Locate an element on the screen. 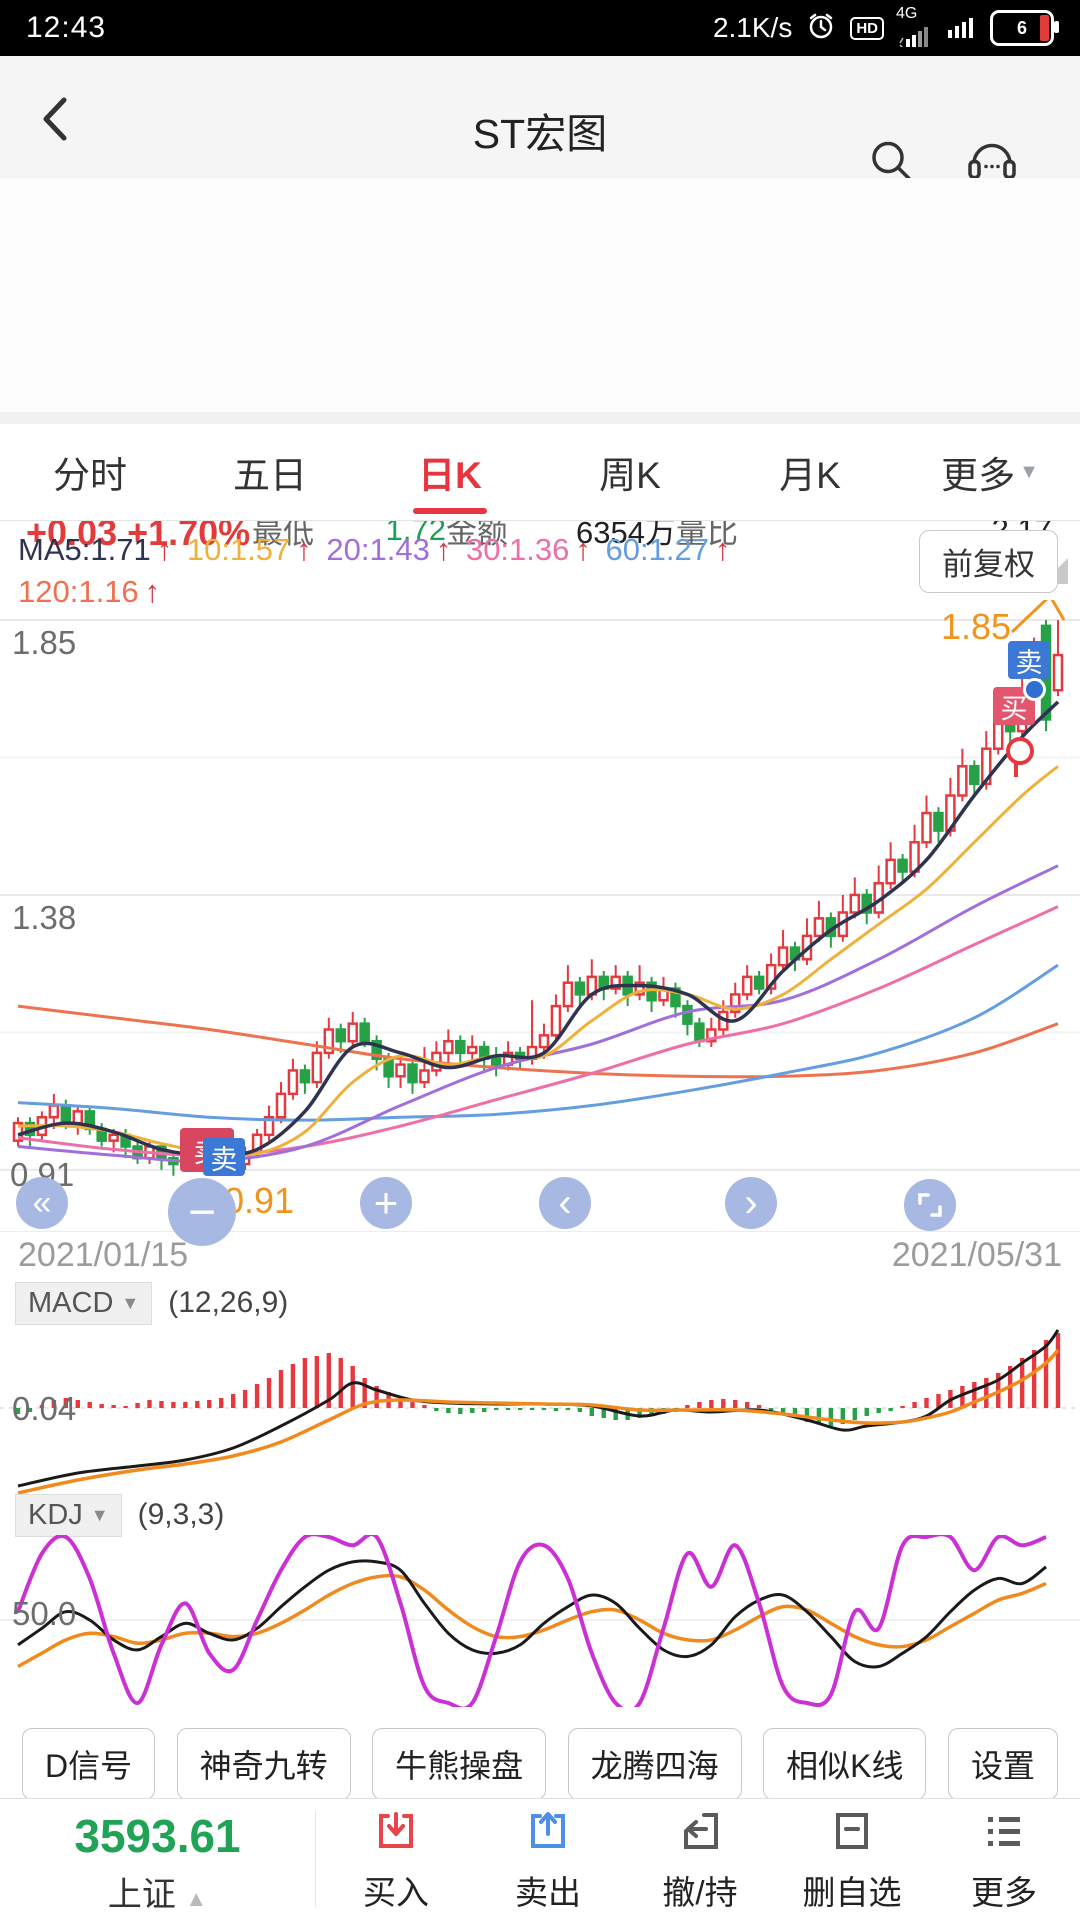  status-bar: 12:43 2.1K/s HD 4G 6 is located at coordinates (540, 28).